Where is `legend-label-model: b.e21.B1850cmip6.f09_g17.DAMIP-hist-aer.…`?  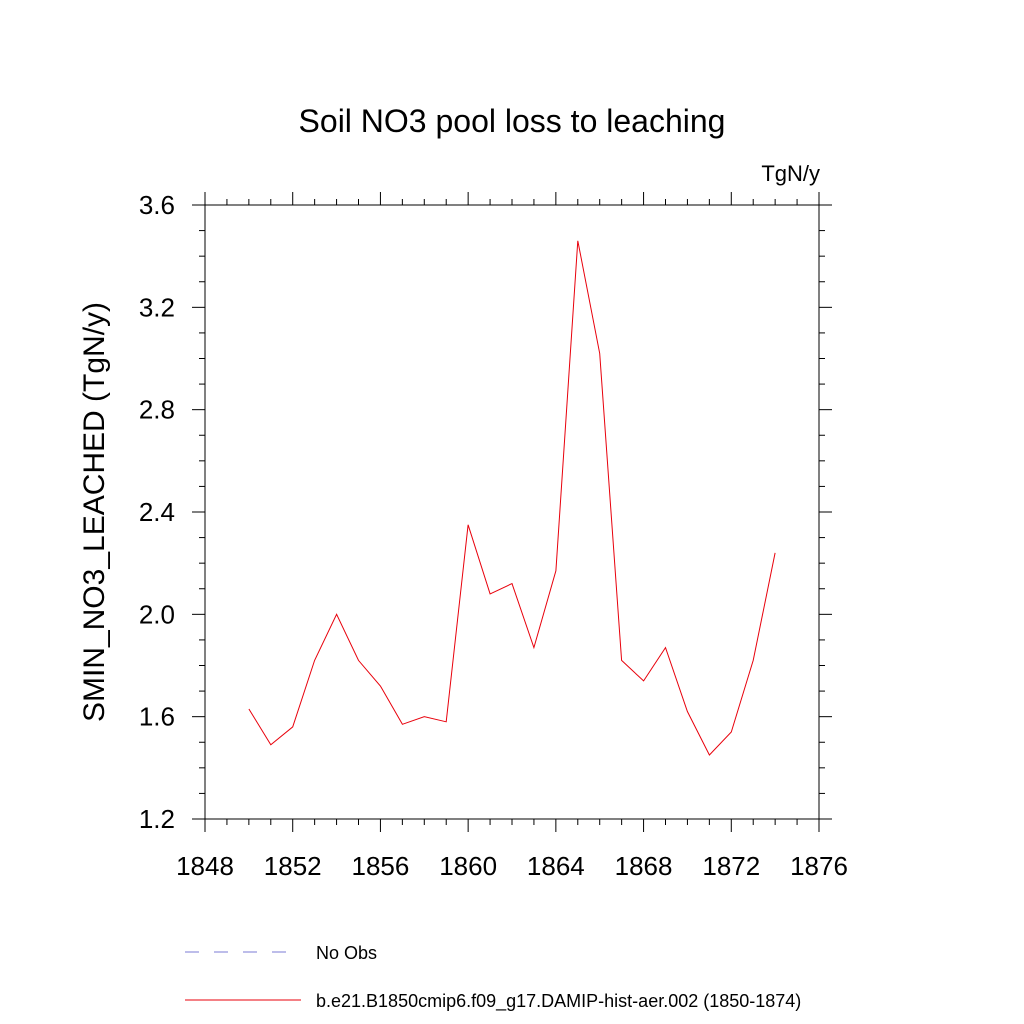
legend-label-model: b.e21.B1850cmip6.f09_g17.DAMIP-hist-aer.… is located at coordinates (558, 1001).